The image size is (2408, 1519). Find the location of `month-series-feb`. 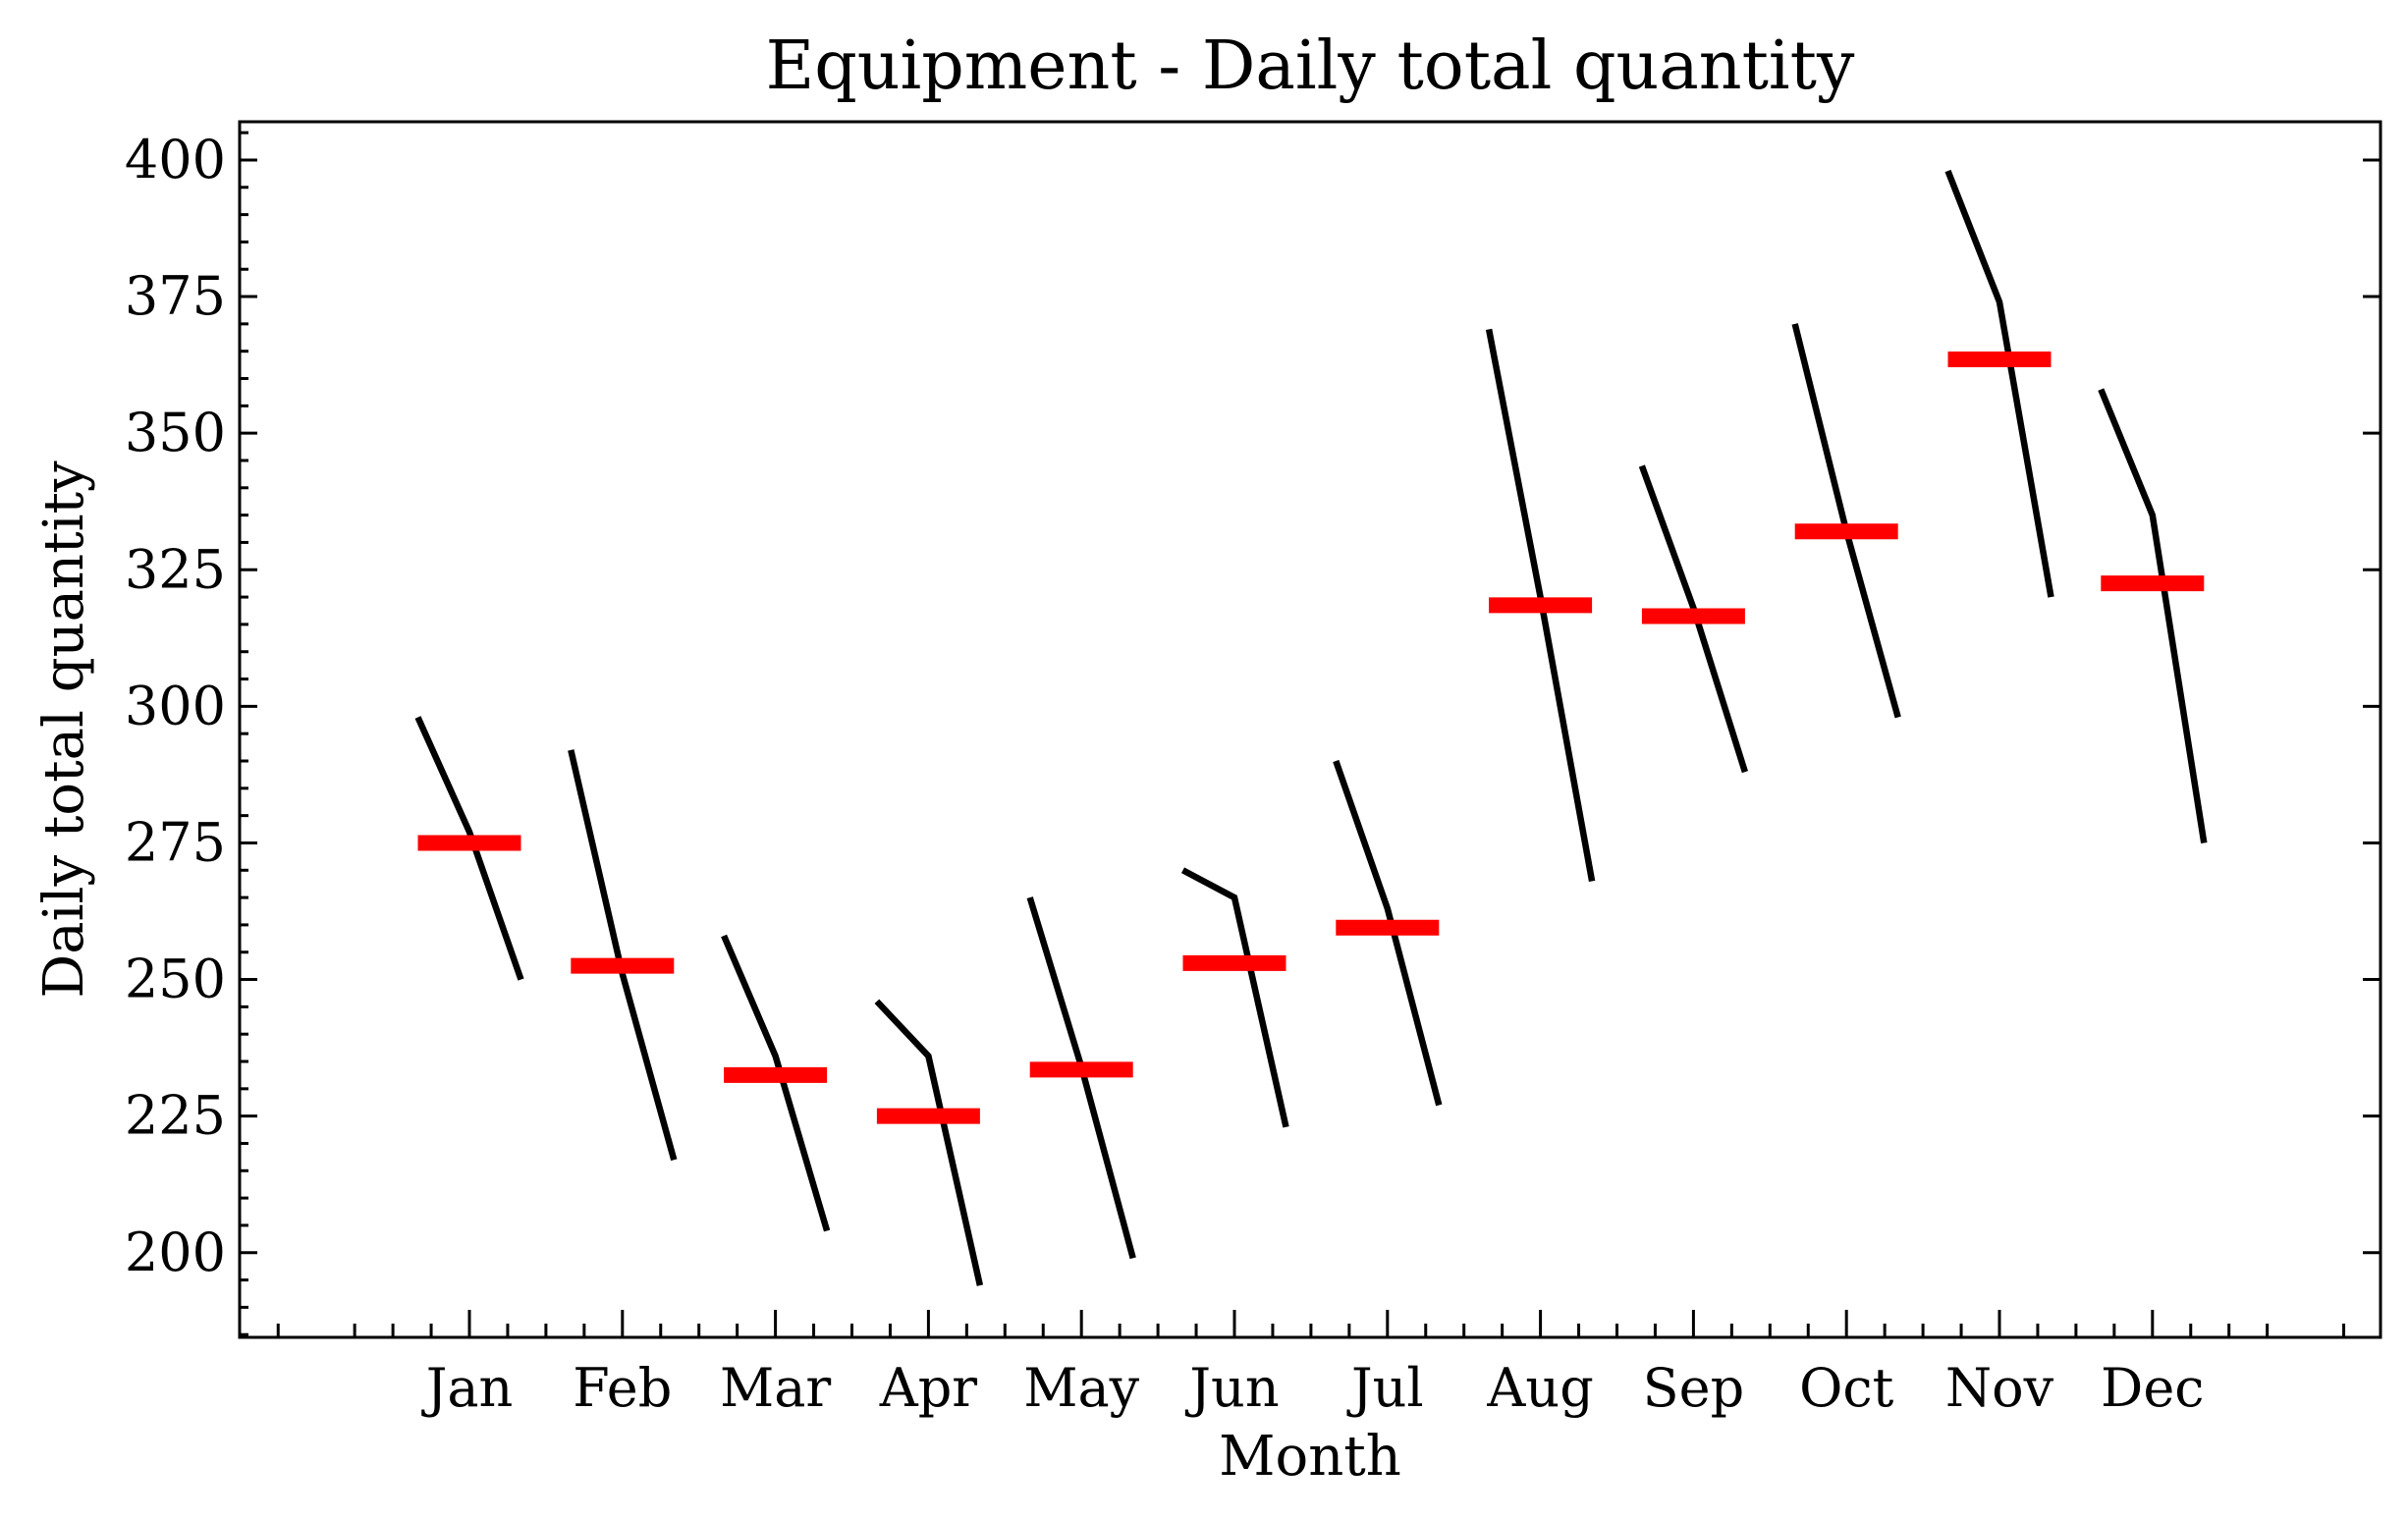

month-series-feb is located at coordinates (623, 955).